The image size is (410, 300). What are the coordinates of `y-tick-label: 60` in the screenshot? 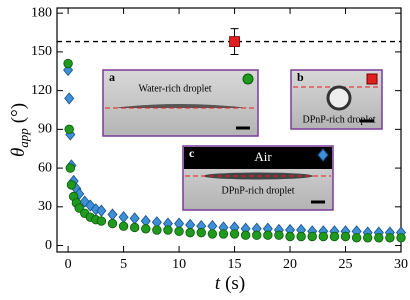 It's located at (45, 167).